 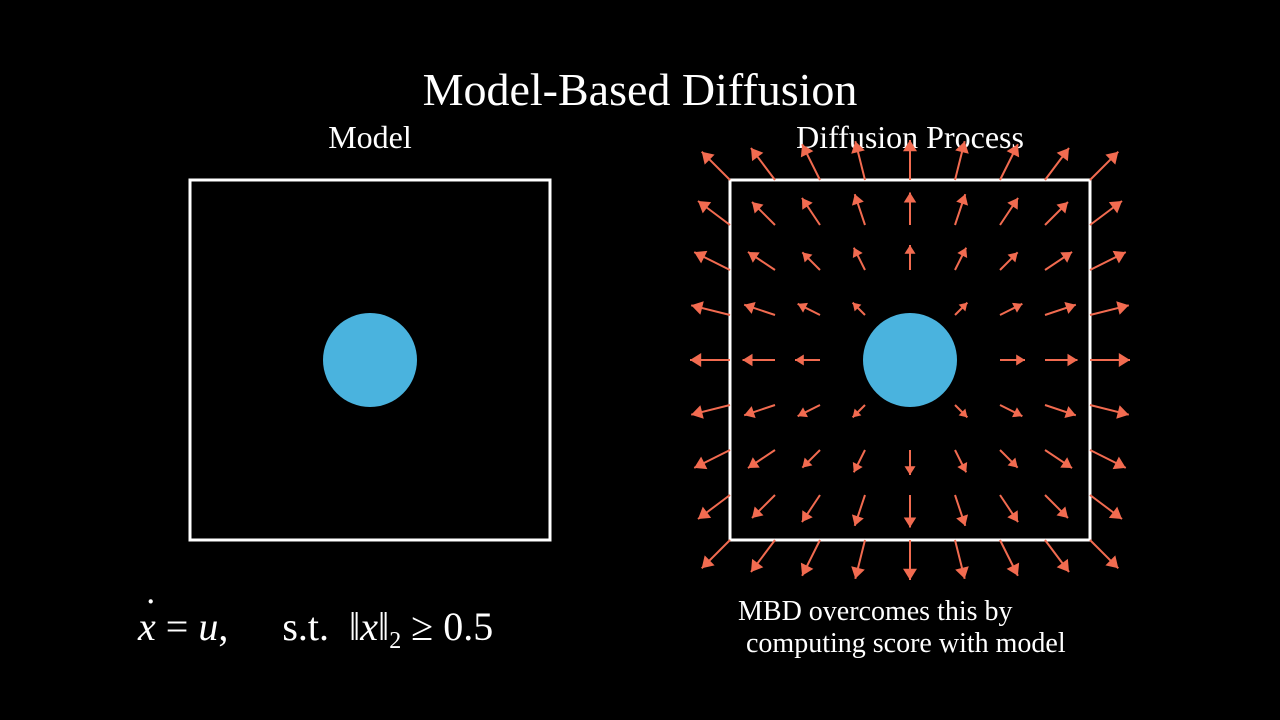 What do you see at coordinates (395, 641) in the screenshot?
I see `norm-subscript: 2` at bounding box center [395, 641].